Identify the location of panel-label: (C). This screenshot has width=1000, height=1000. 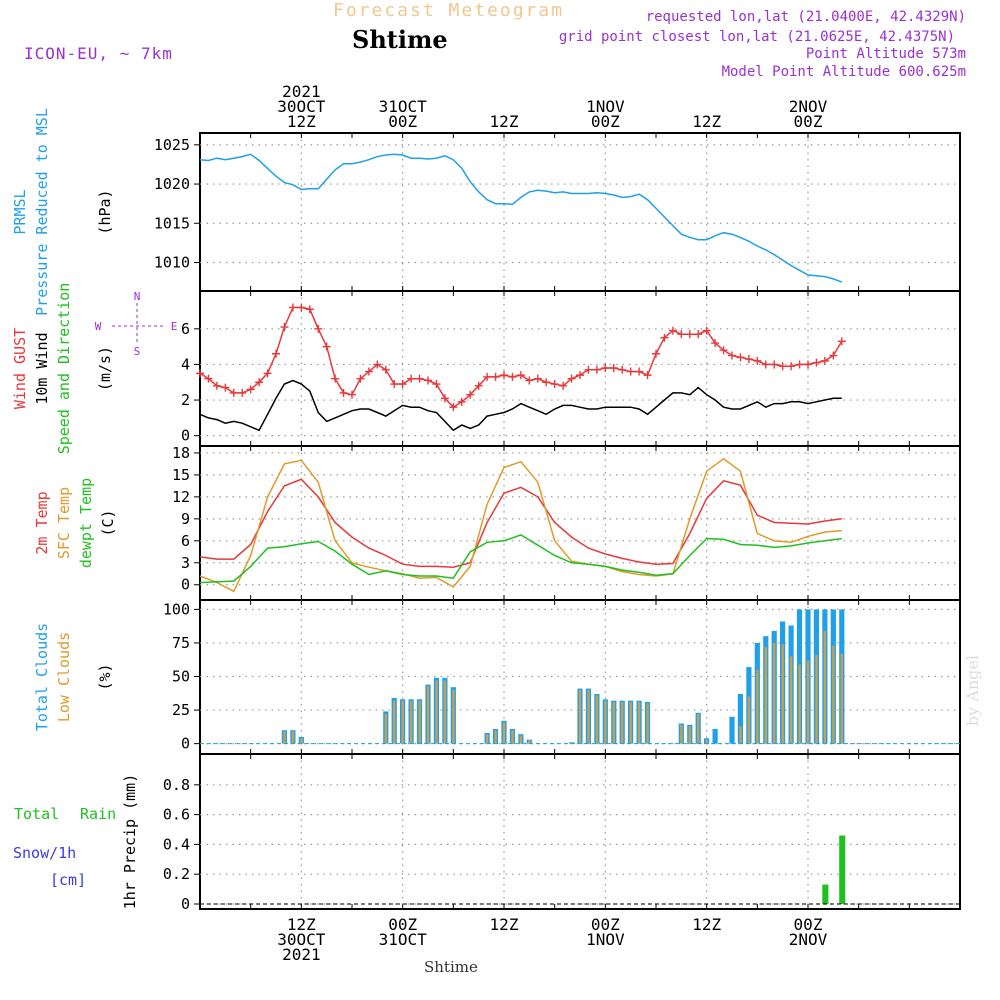
(108, 522).